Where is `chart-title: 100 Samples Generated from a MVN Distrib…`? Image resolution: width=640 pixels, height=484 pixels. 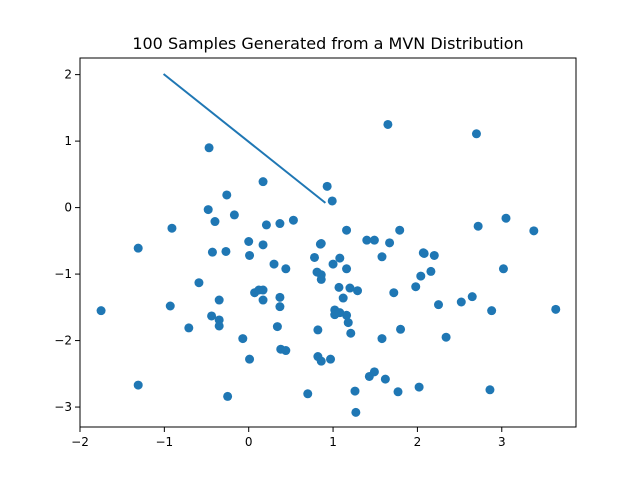 chart-title: 100 Samples Generated from a MVN Distrib… is located at coordinates (327, 43).